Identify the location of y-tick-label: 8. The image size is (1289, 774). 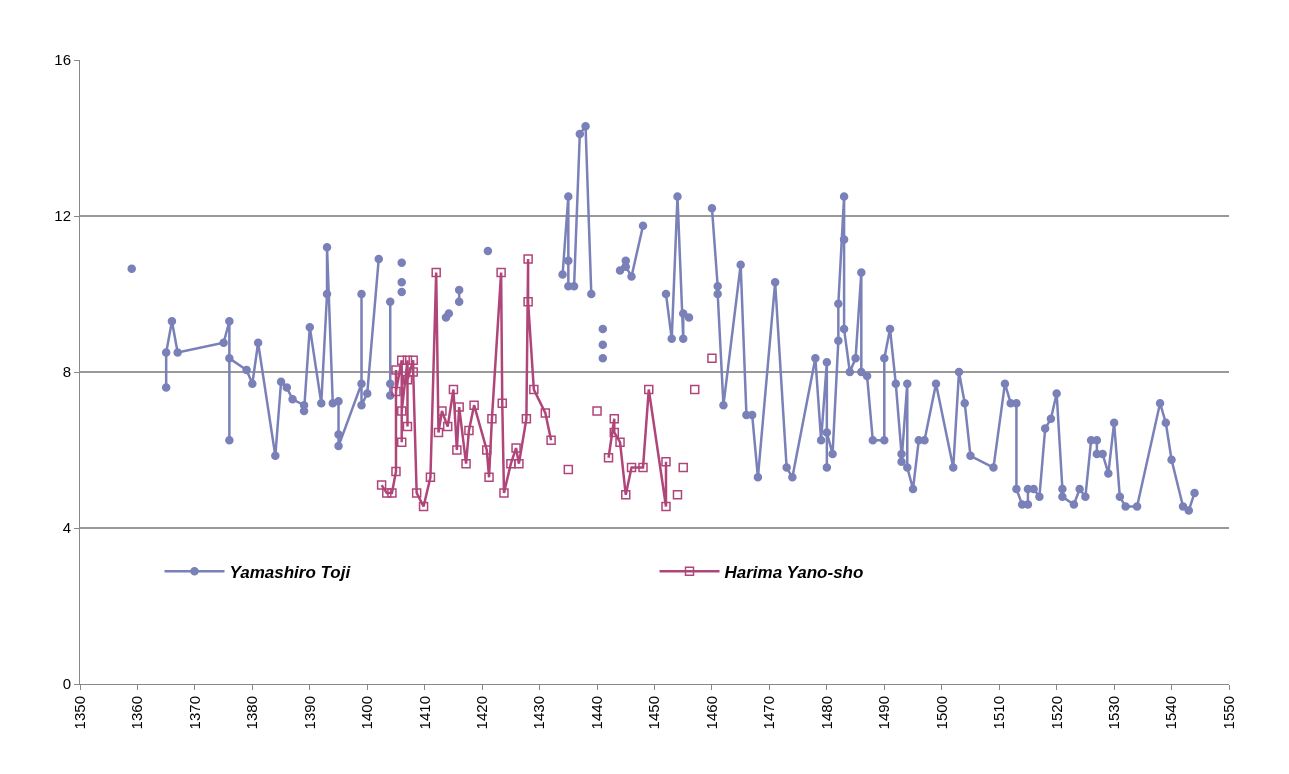
(66, 372).